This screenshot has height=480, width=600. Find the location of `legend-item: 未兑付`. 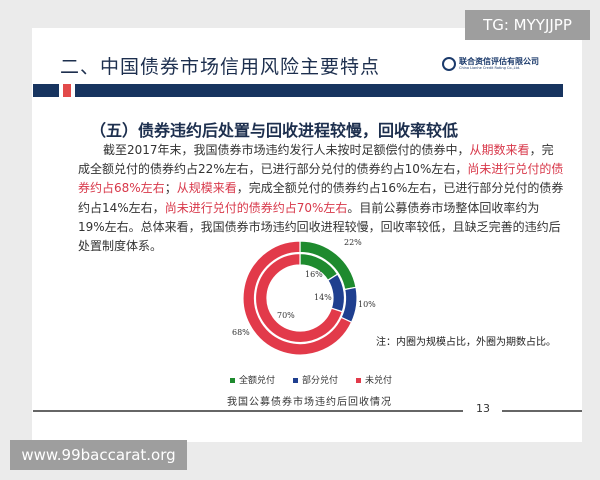

legend-item: 未兑付 is located at coordinates (374, 379).